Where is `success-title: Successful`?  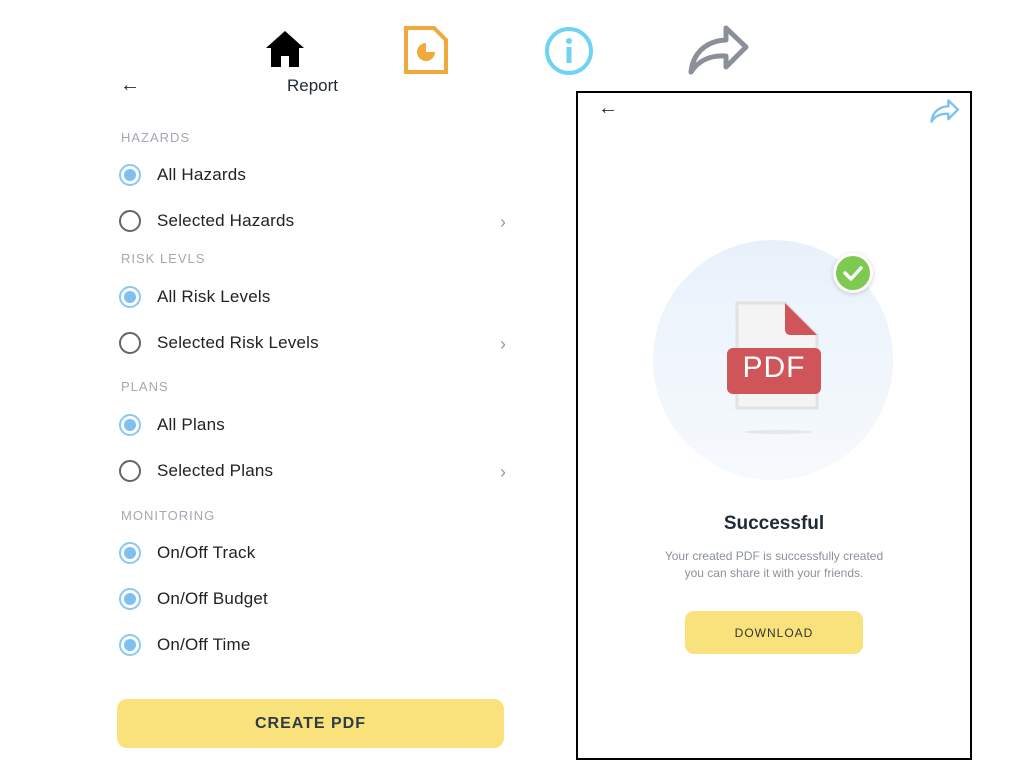 success-title: Successful is located at coordinates (774, 523).